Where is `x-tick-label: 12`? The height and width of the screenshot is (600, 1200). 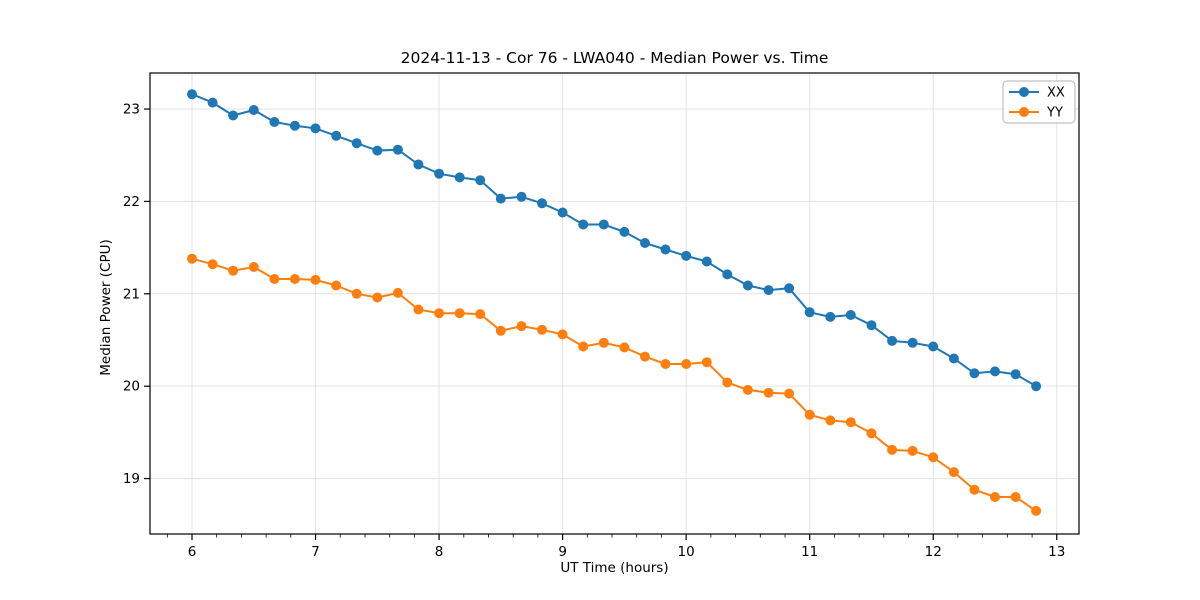
x-tick-label: 12 is located at coordinates (933, 552).